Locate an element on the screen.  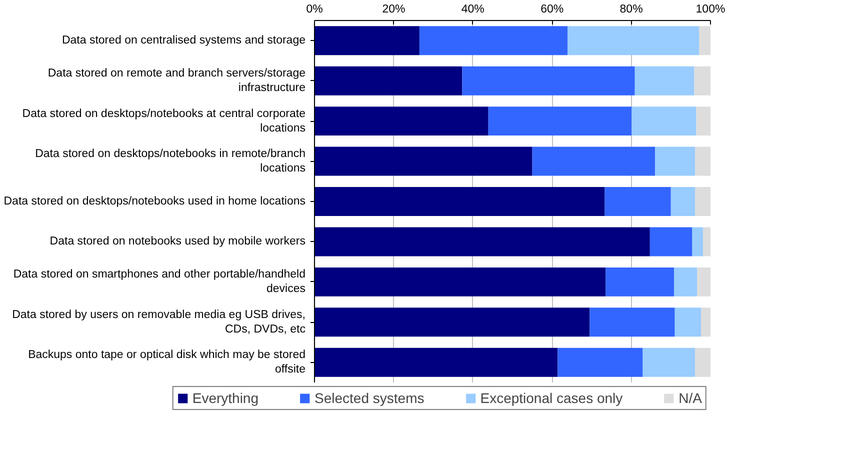
x-tick-label: 20% is located at coordinates (394, 10).